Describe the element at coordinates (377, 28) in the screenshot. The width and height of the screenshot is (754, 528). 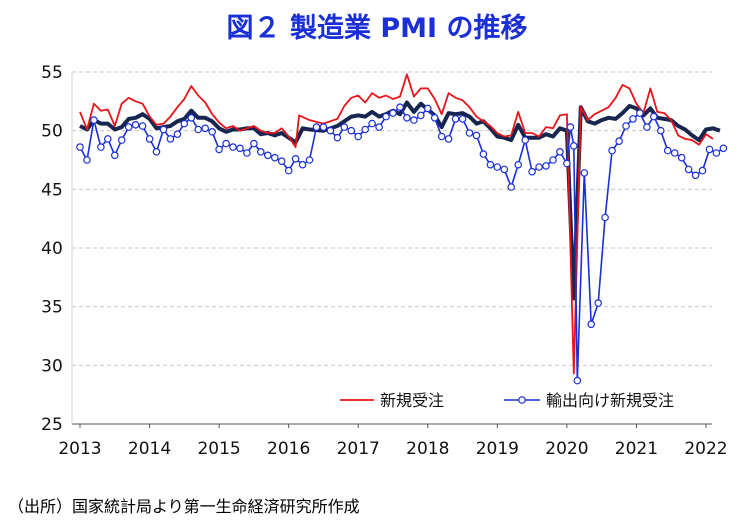
I see `chart-title: 図２ 製造業 PMI の推移` at that location.